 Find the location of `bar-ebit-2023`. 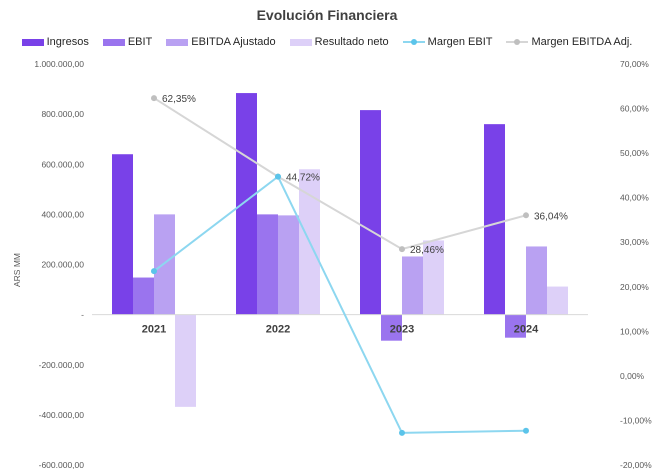

bar-ebit-2023 is located at coordinates (391, 327).